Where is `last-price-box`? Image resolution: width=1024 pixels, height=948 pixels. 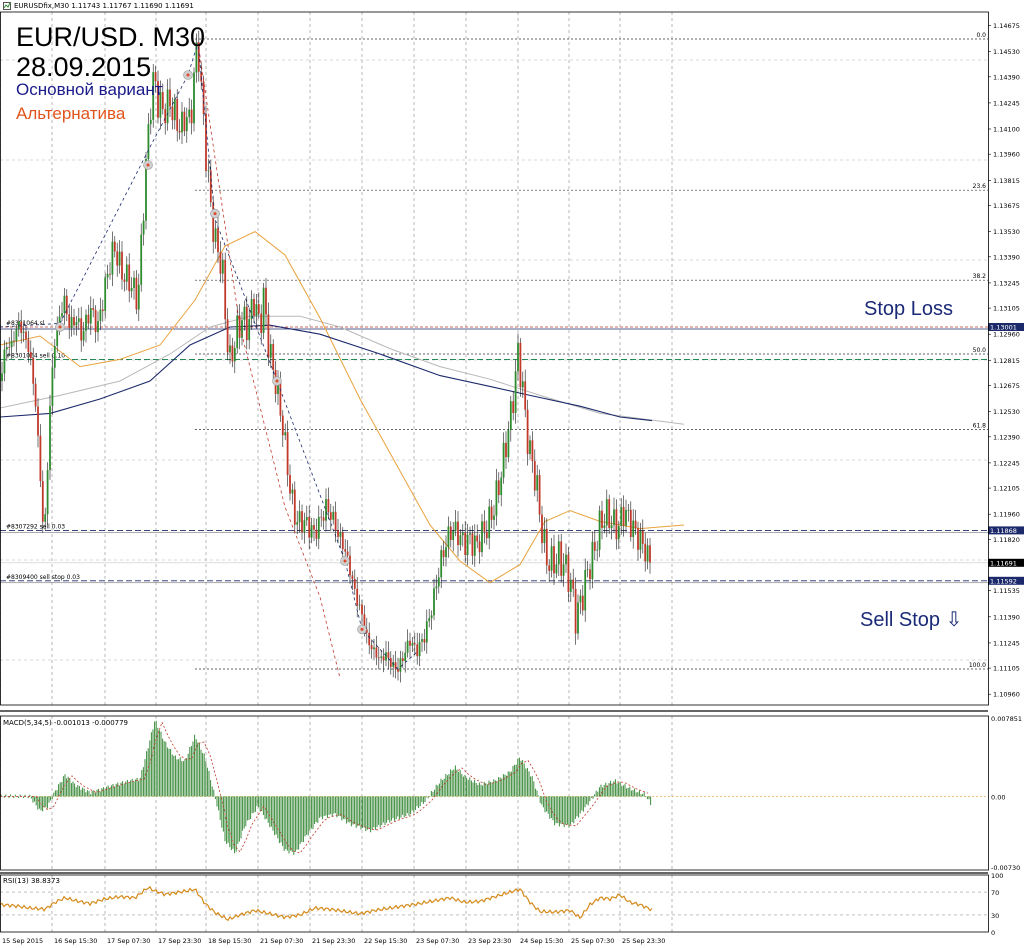
last-price-box is located at coordinates (1006, 562).